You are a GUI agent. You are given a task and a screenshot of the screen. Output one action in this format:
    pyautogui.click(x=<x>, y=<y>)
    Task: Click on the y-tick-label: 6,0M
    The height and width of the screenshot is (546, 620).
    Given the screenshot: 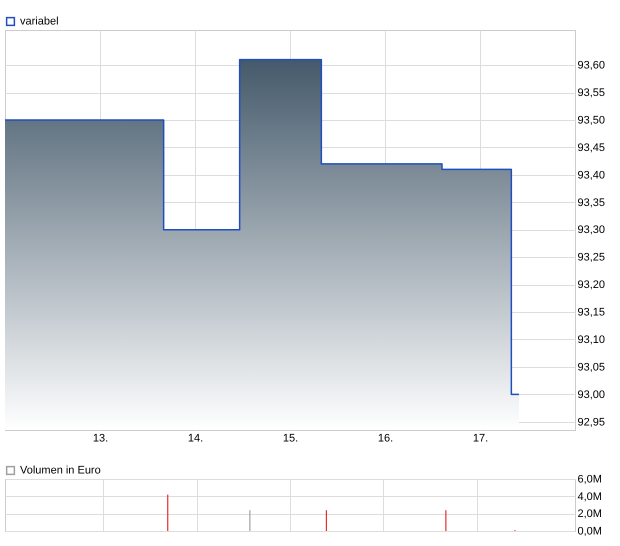 What is the action you would take?
    pyautogui.click(x=590, y=480)
    